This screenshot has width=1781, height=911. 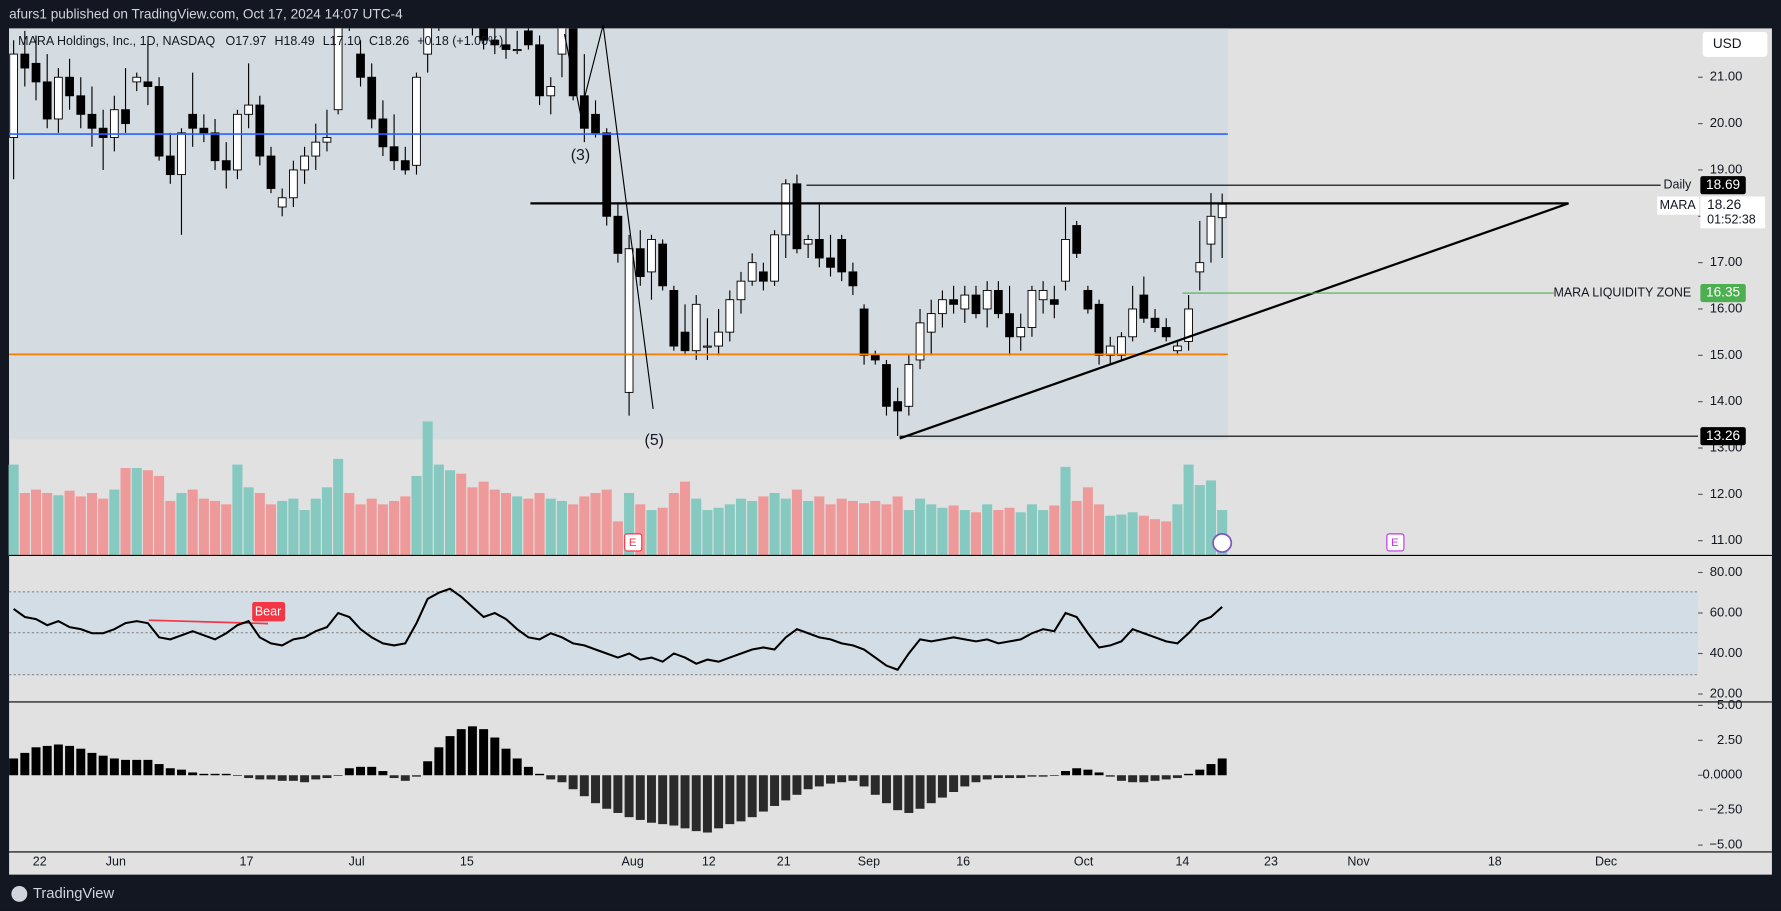 I want to click on legend-high: H18.49, so click(x=294, y=41).